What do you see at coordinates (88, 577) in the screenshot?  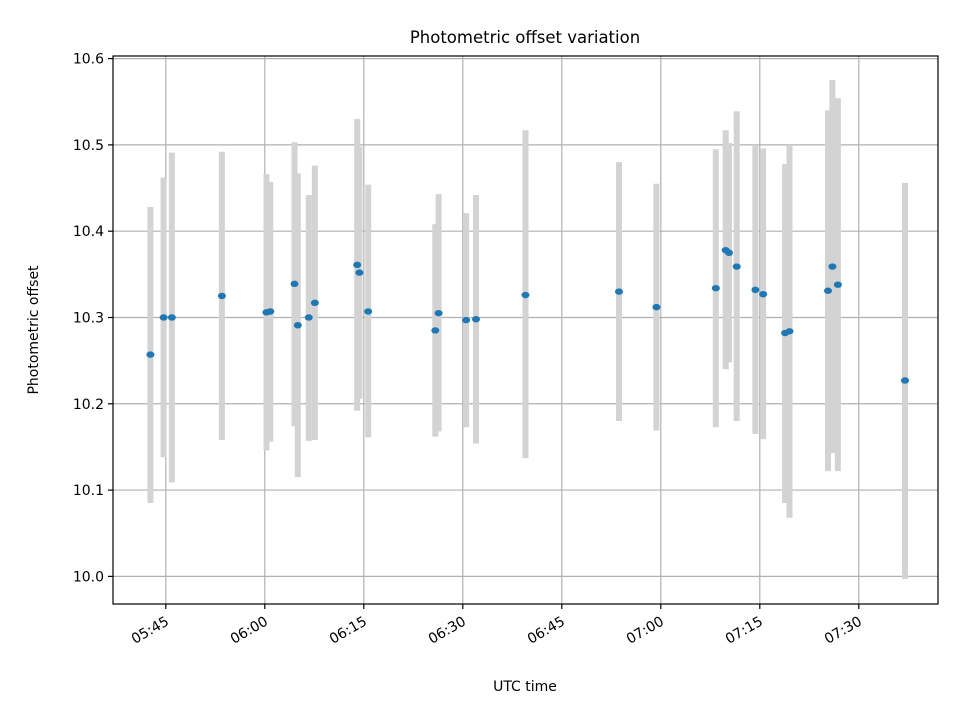 I see `y-tick-label: 10.0` at bounding box center [88, 577].